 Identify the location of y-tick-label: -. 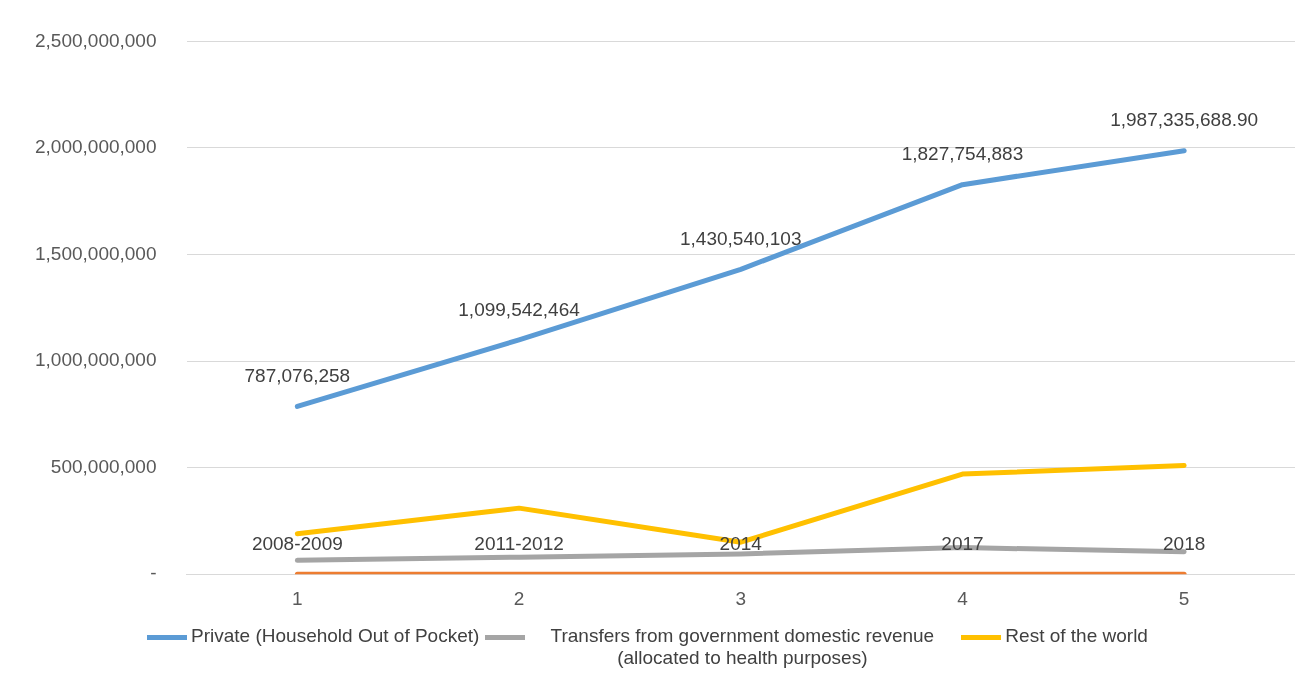
(153, 573).